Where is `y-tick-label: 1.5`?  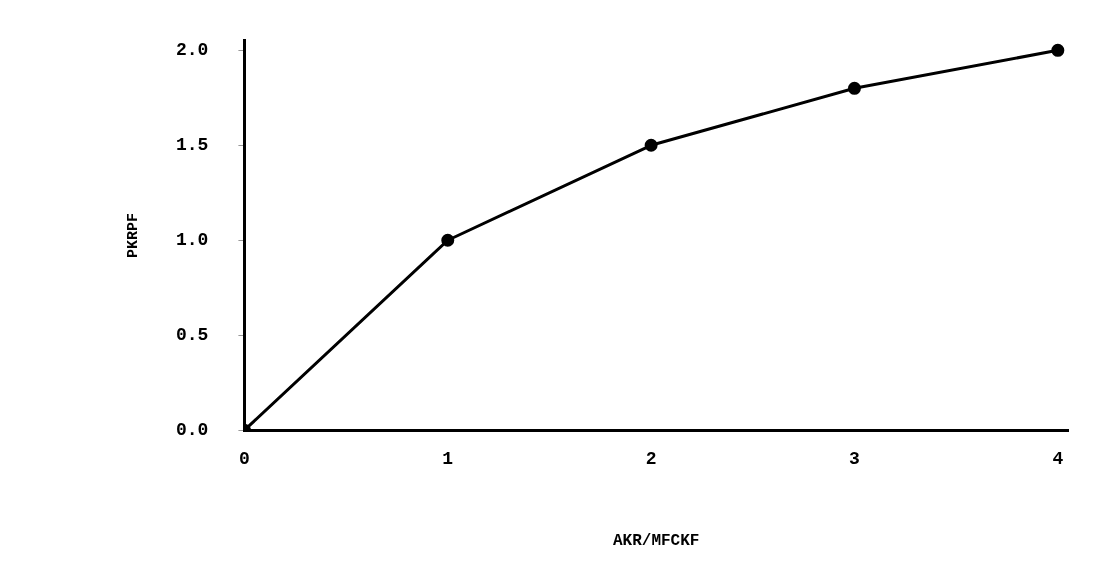
y-tick-label: 1.5 is located at coordinates (192, 144).